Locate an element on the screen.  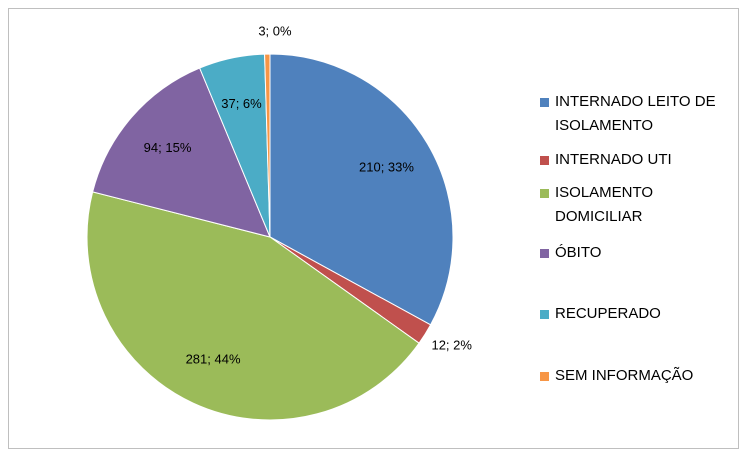
legend-item: INTERNADO LEITO DE ISOLAMENTO is located at coordinates (635, 114).